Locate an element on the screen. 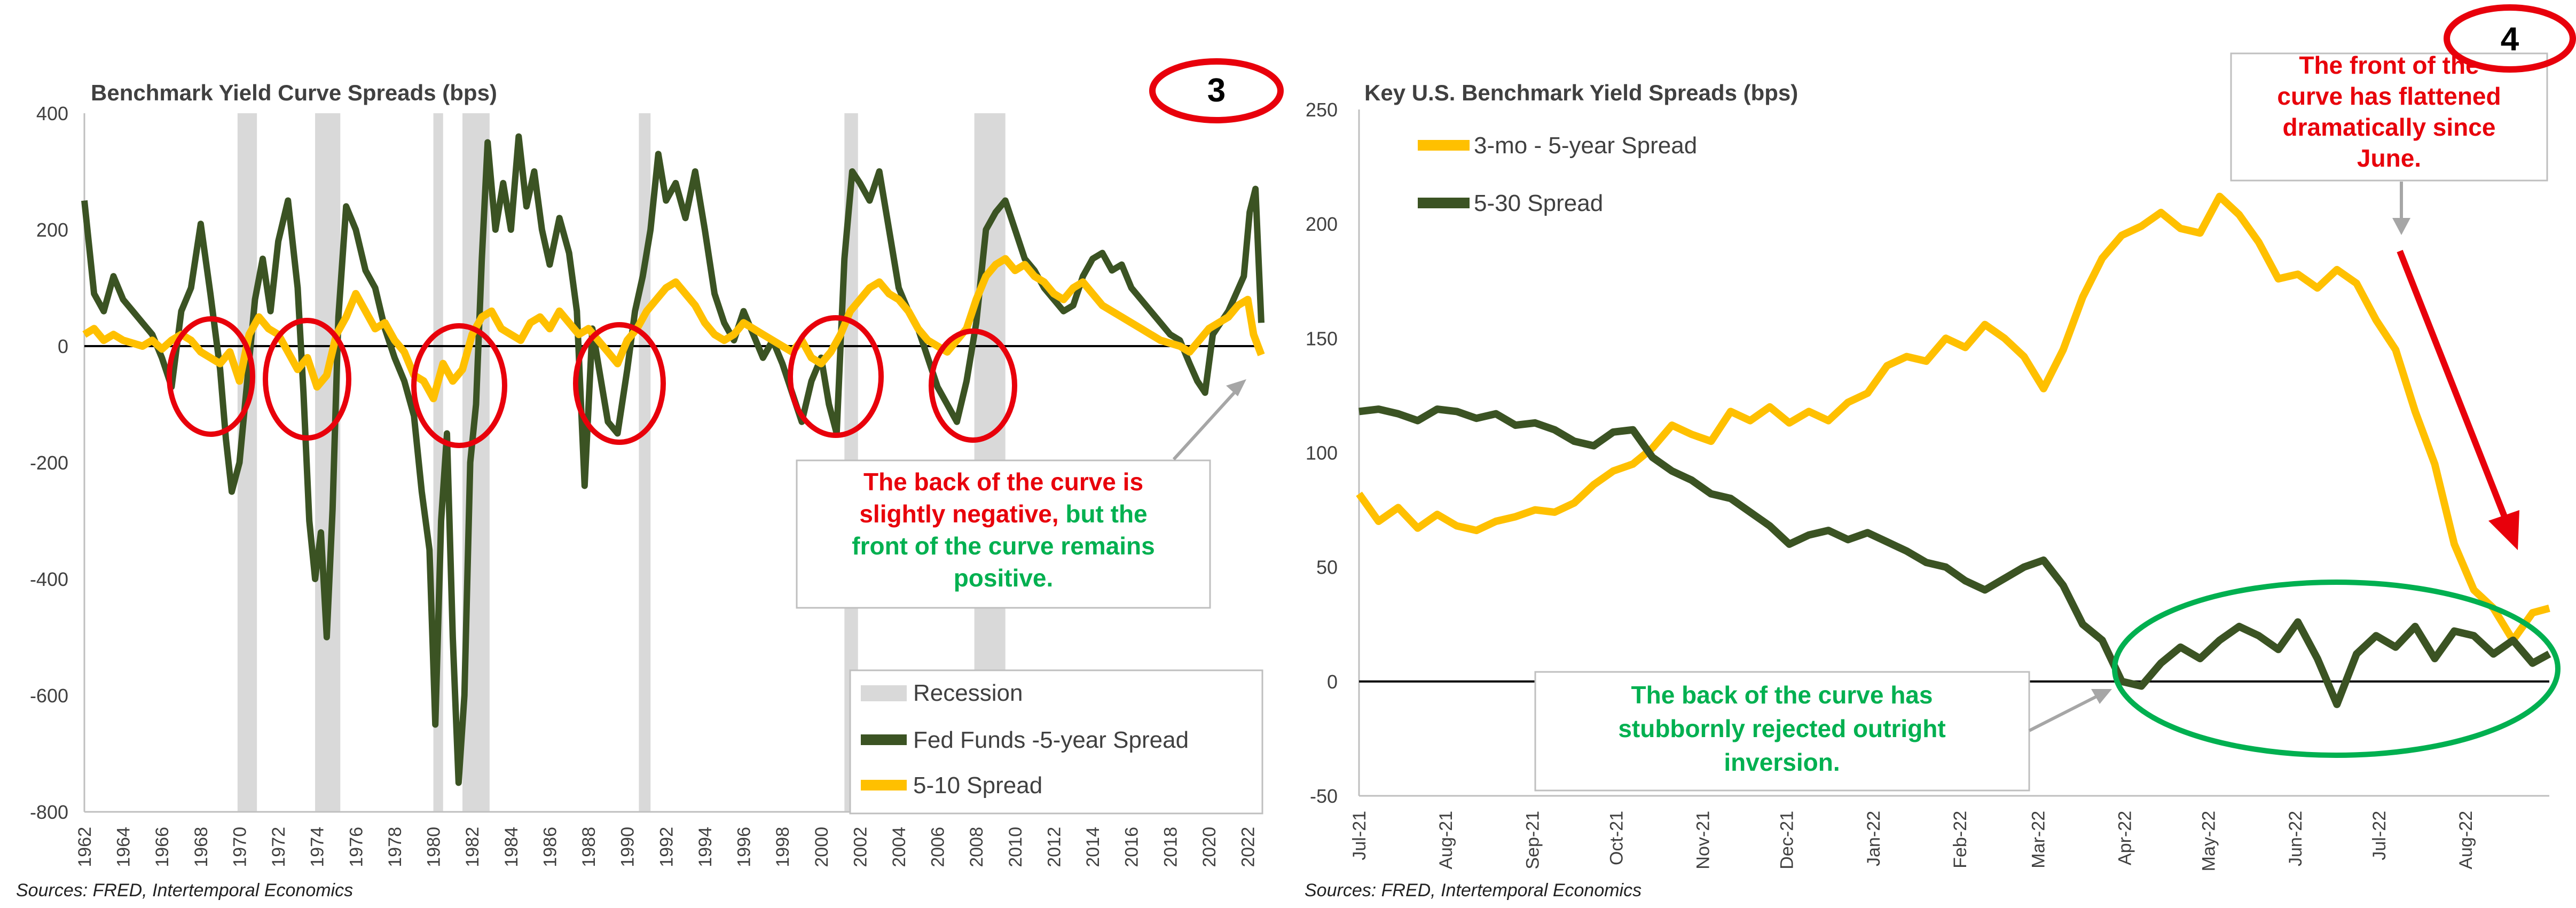 The image size is (2576, 908). y-tick-label: -400 is located at coordinates (49, 579).